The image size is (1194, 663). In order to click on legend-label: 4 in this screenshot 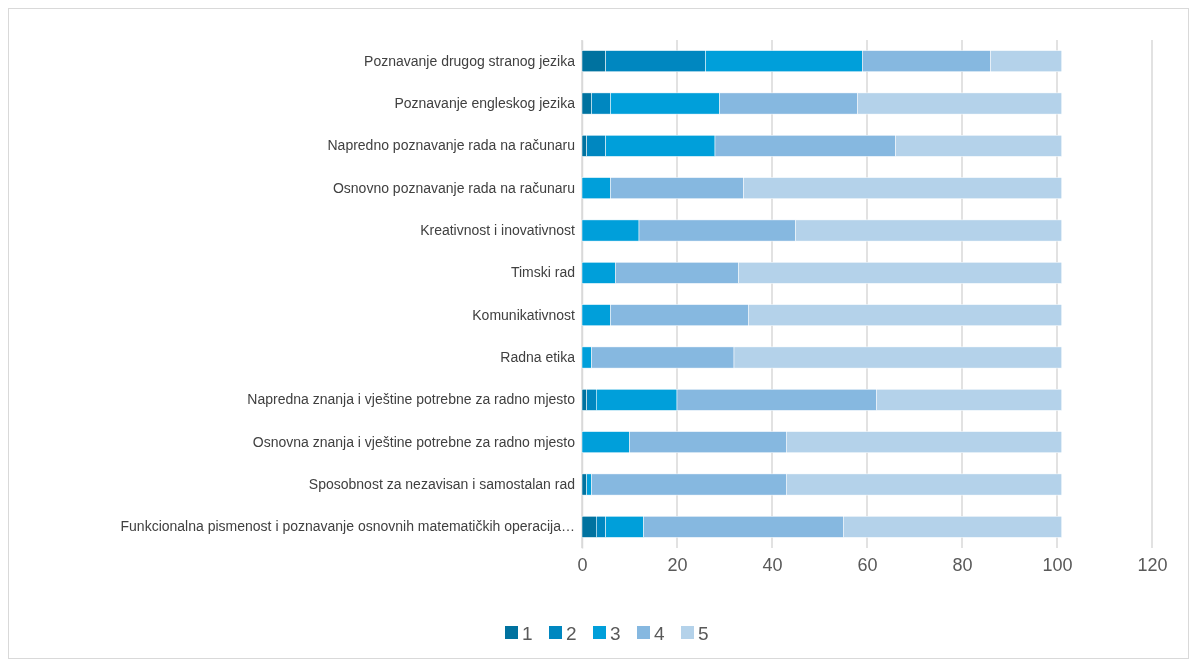, I will do `click(659, 633)`.